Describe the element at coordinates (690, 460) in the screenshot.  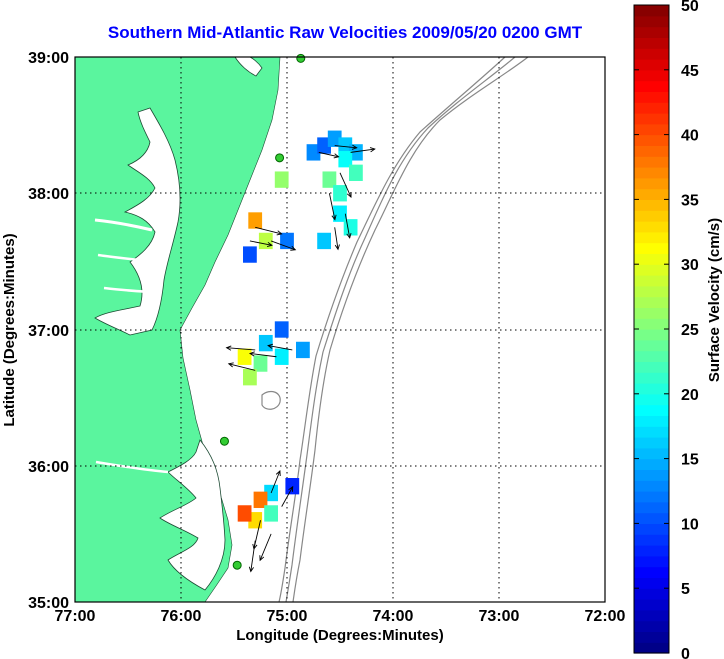
I see `colorbar-tick-label: 15` at that location.